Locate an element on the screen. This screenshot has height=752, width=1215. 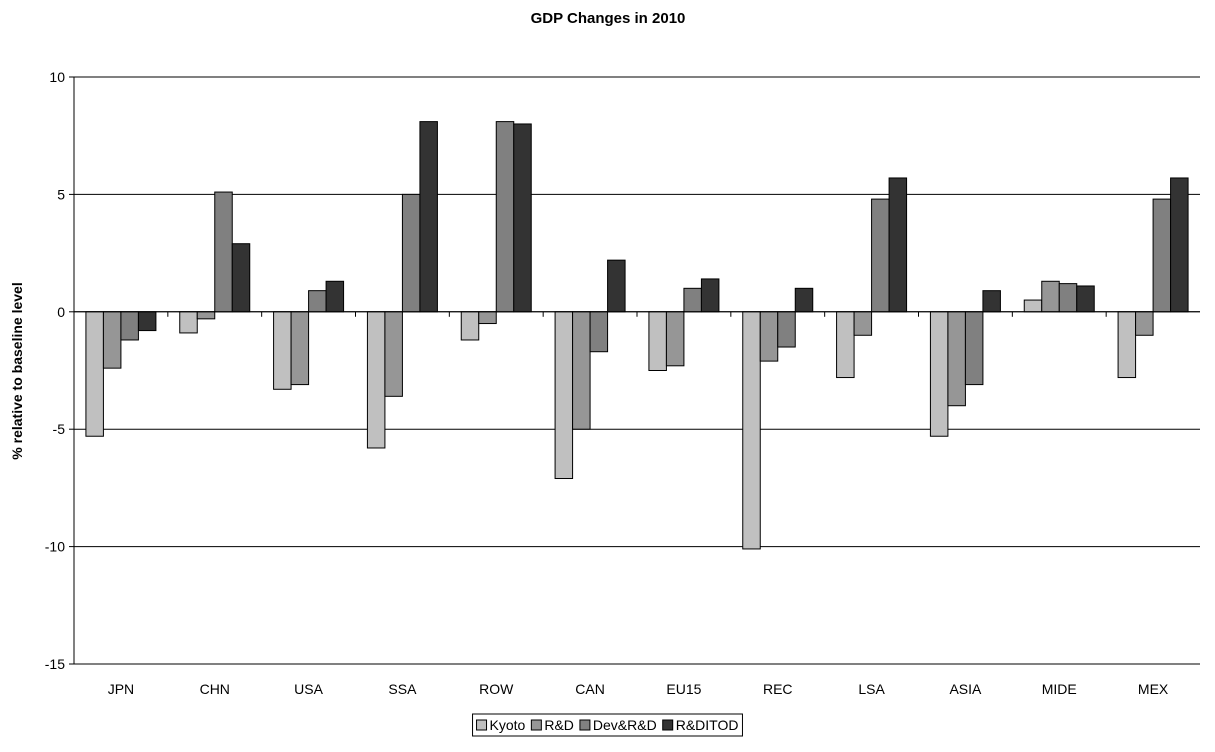
x-tick-label: REC is located at coordinates (778, 689).